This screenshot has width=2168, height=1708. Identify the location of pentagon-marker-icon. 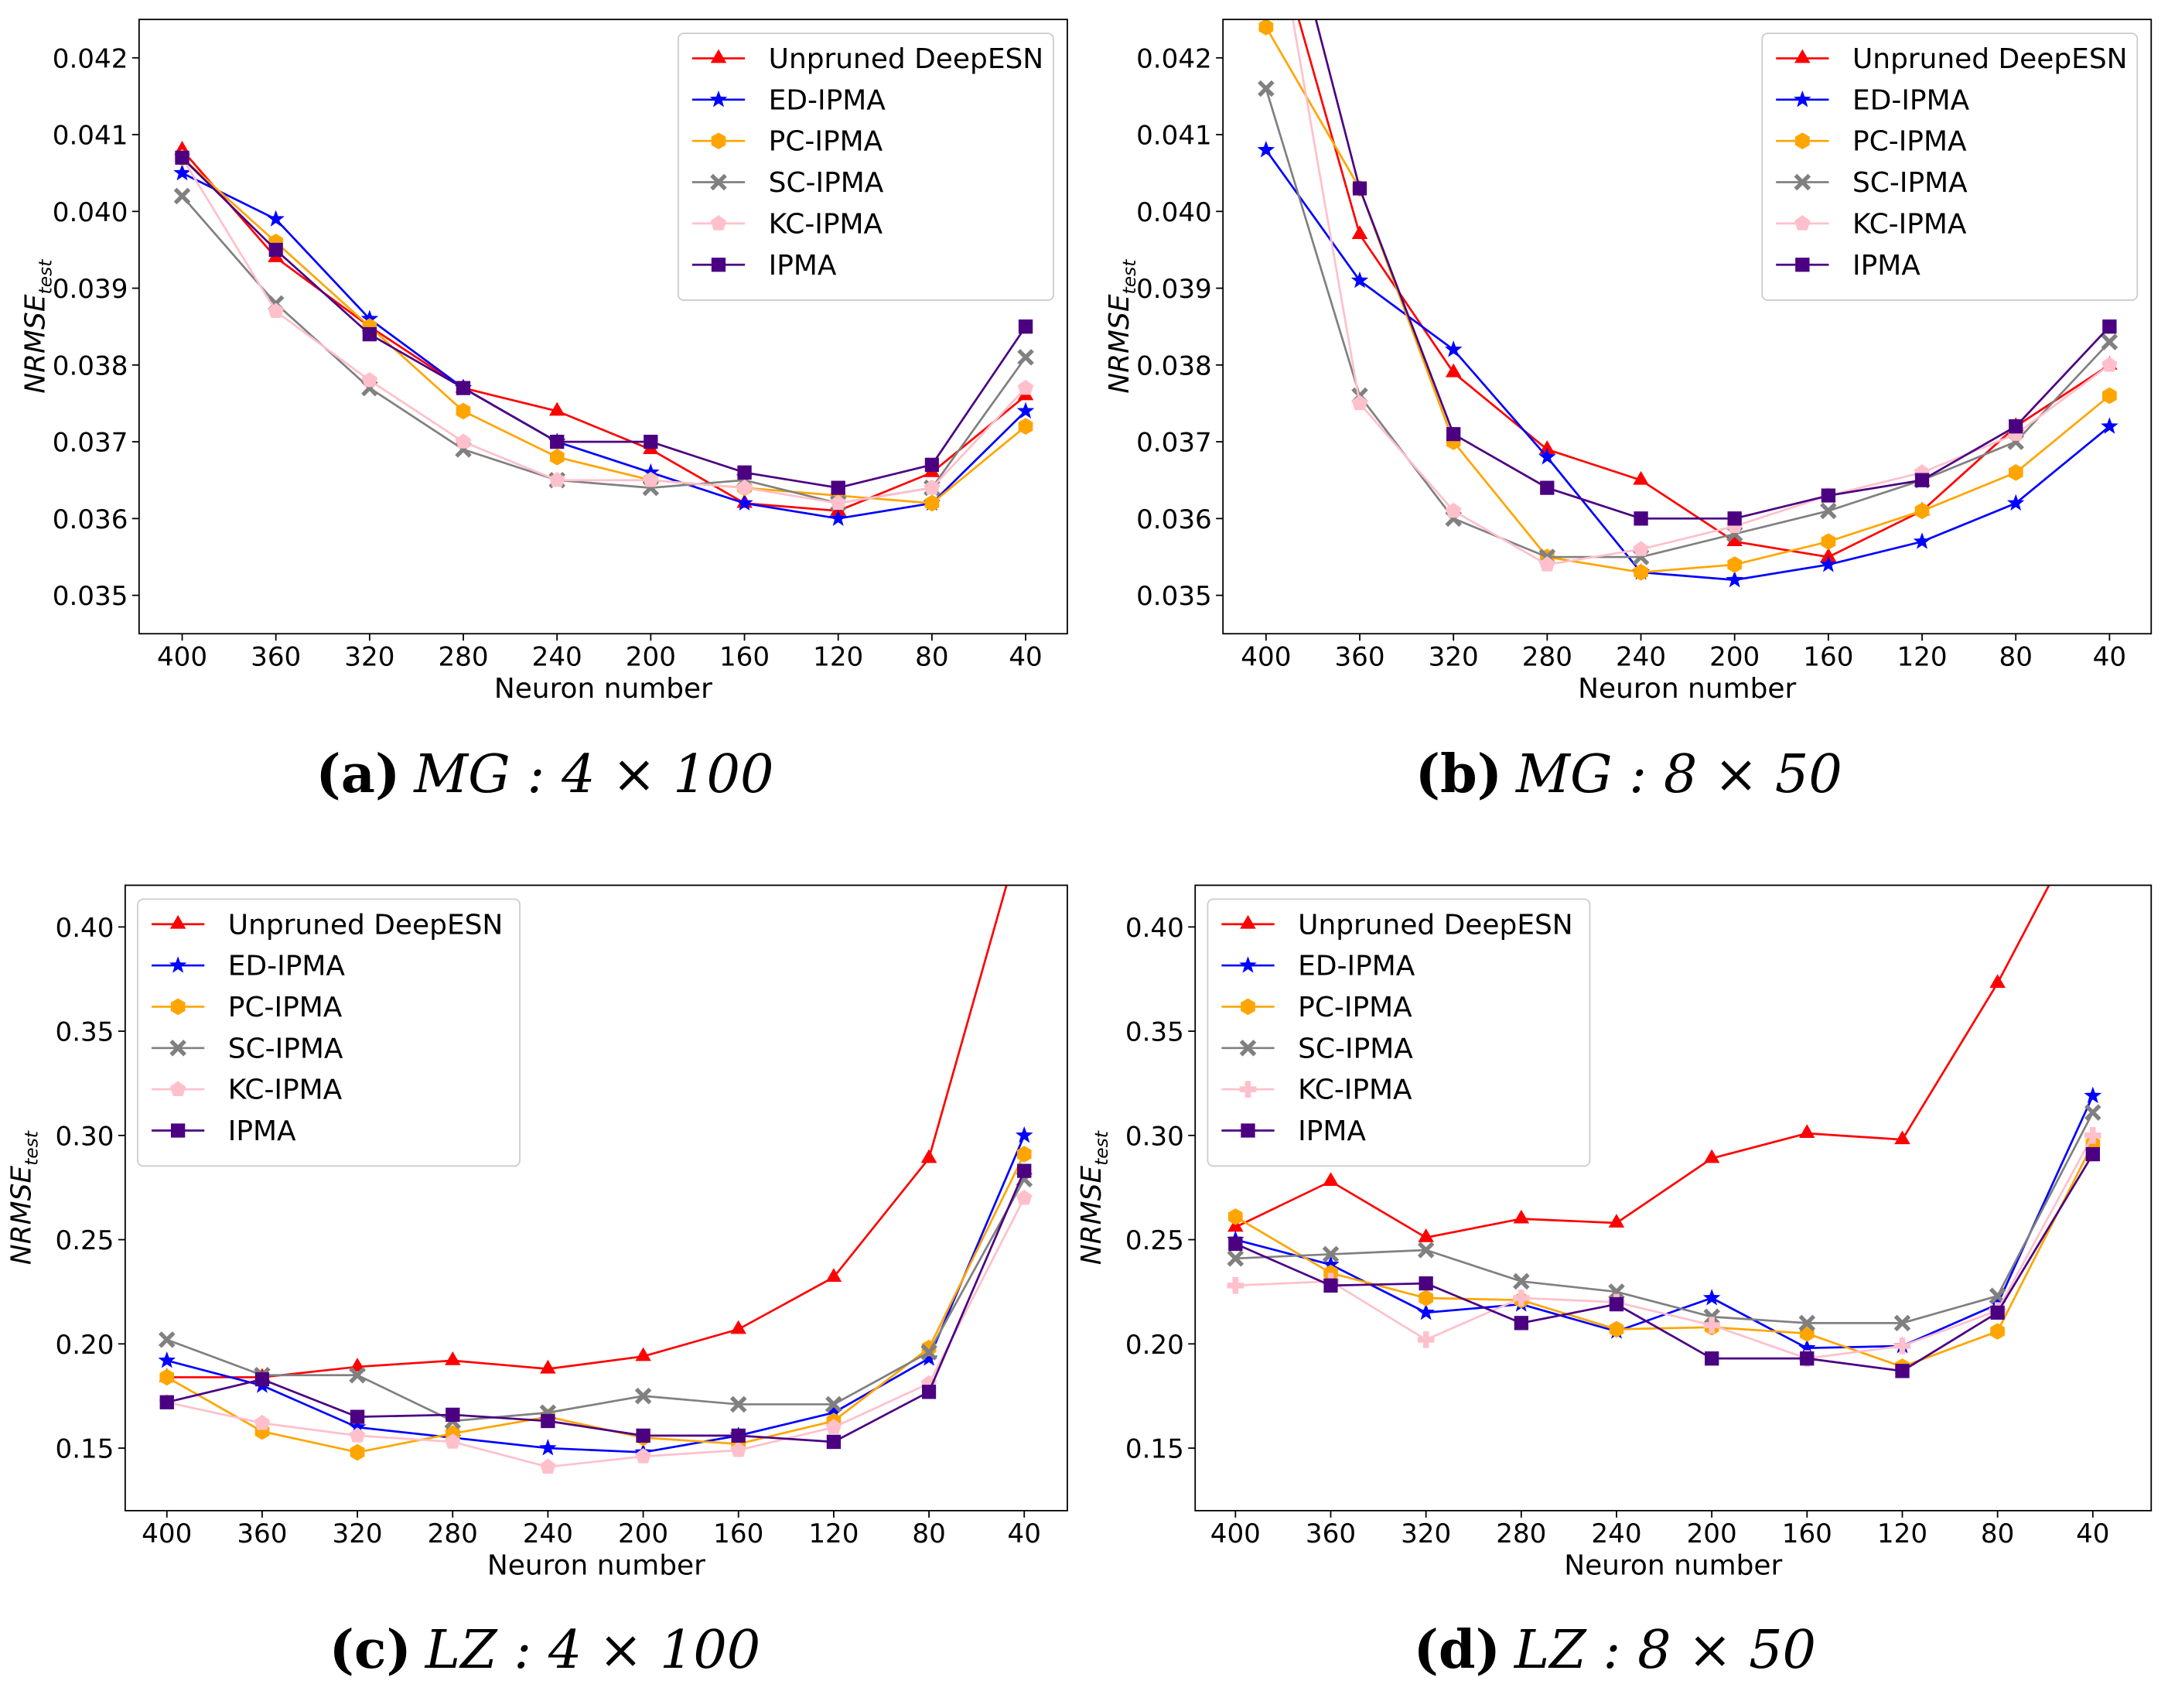
(719, 223).